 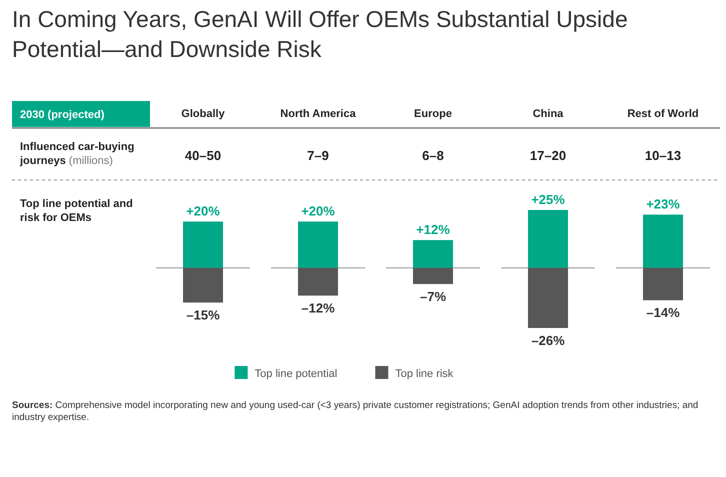 What do you see at coordinates (548, 199) in the screenshot?
I see `data-label: +25%` at bounding box center [548, 199].